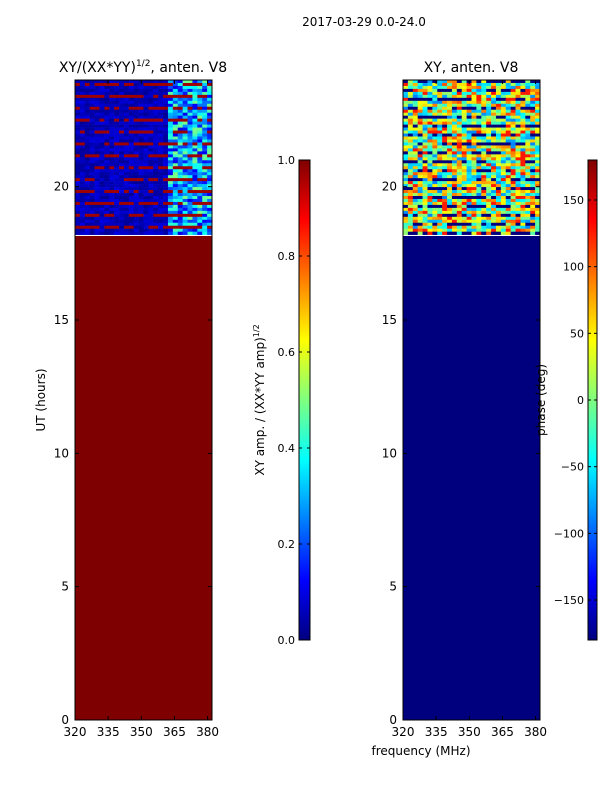 This screenshot has height=800, width=600. I want to click on y-tick-label: 5, so click(65, 587).